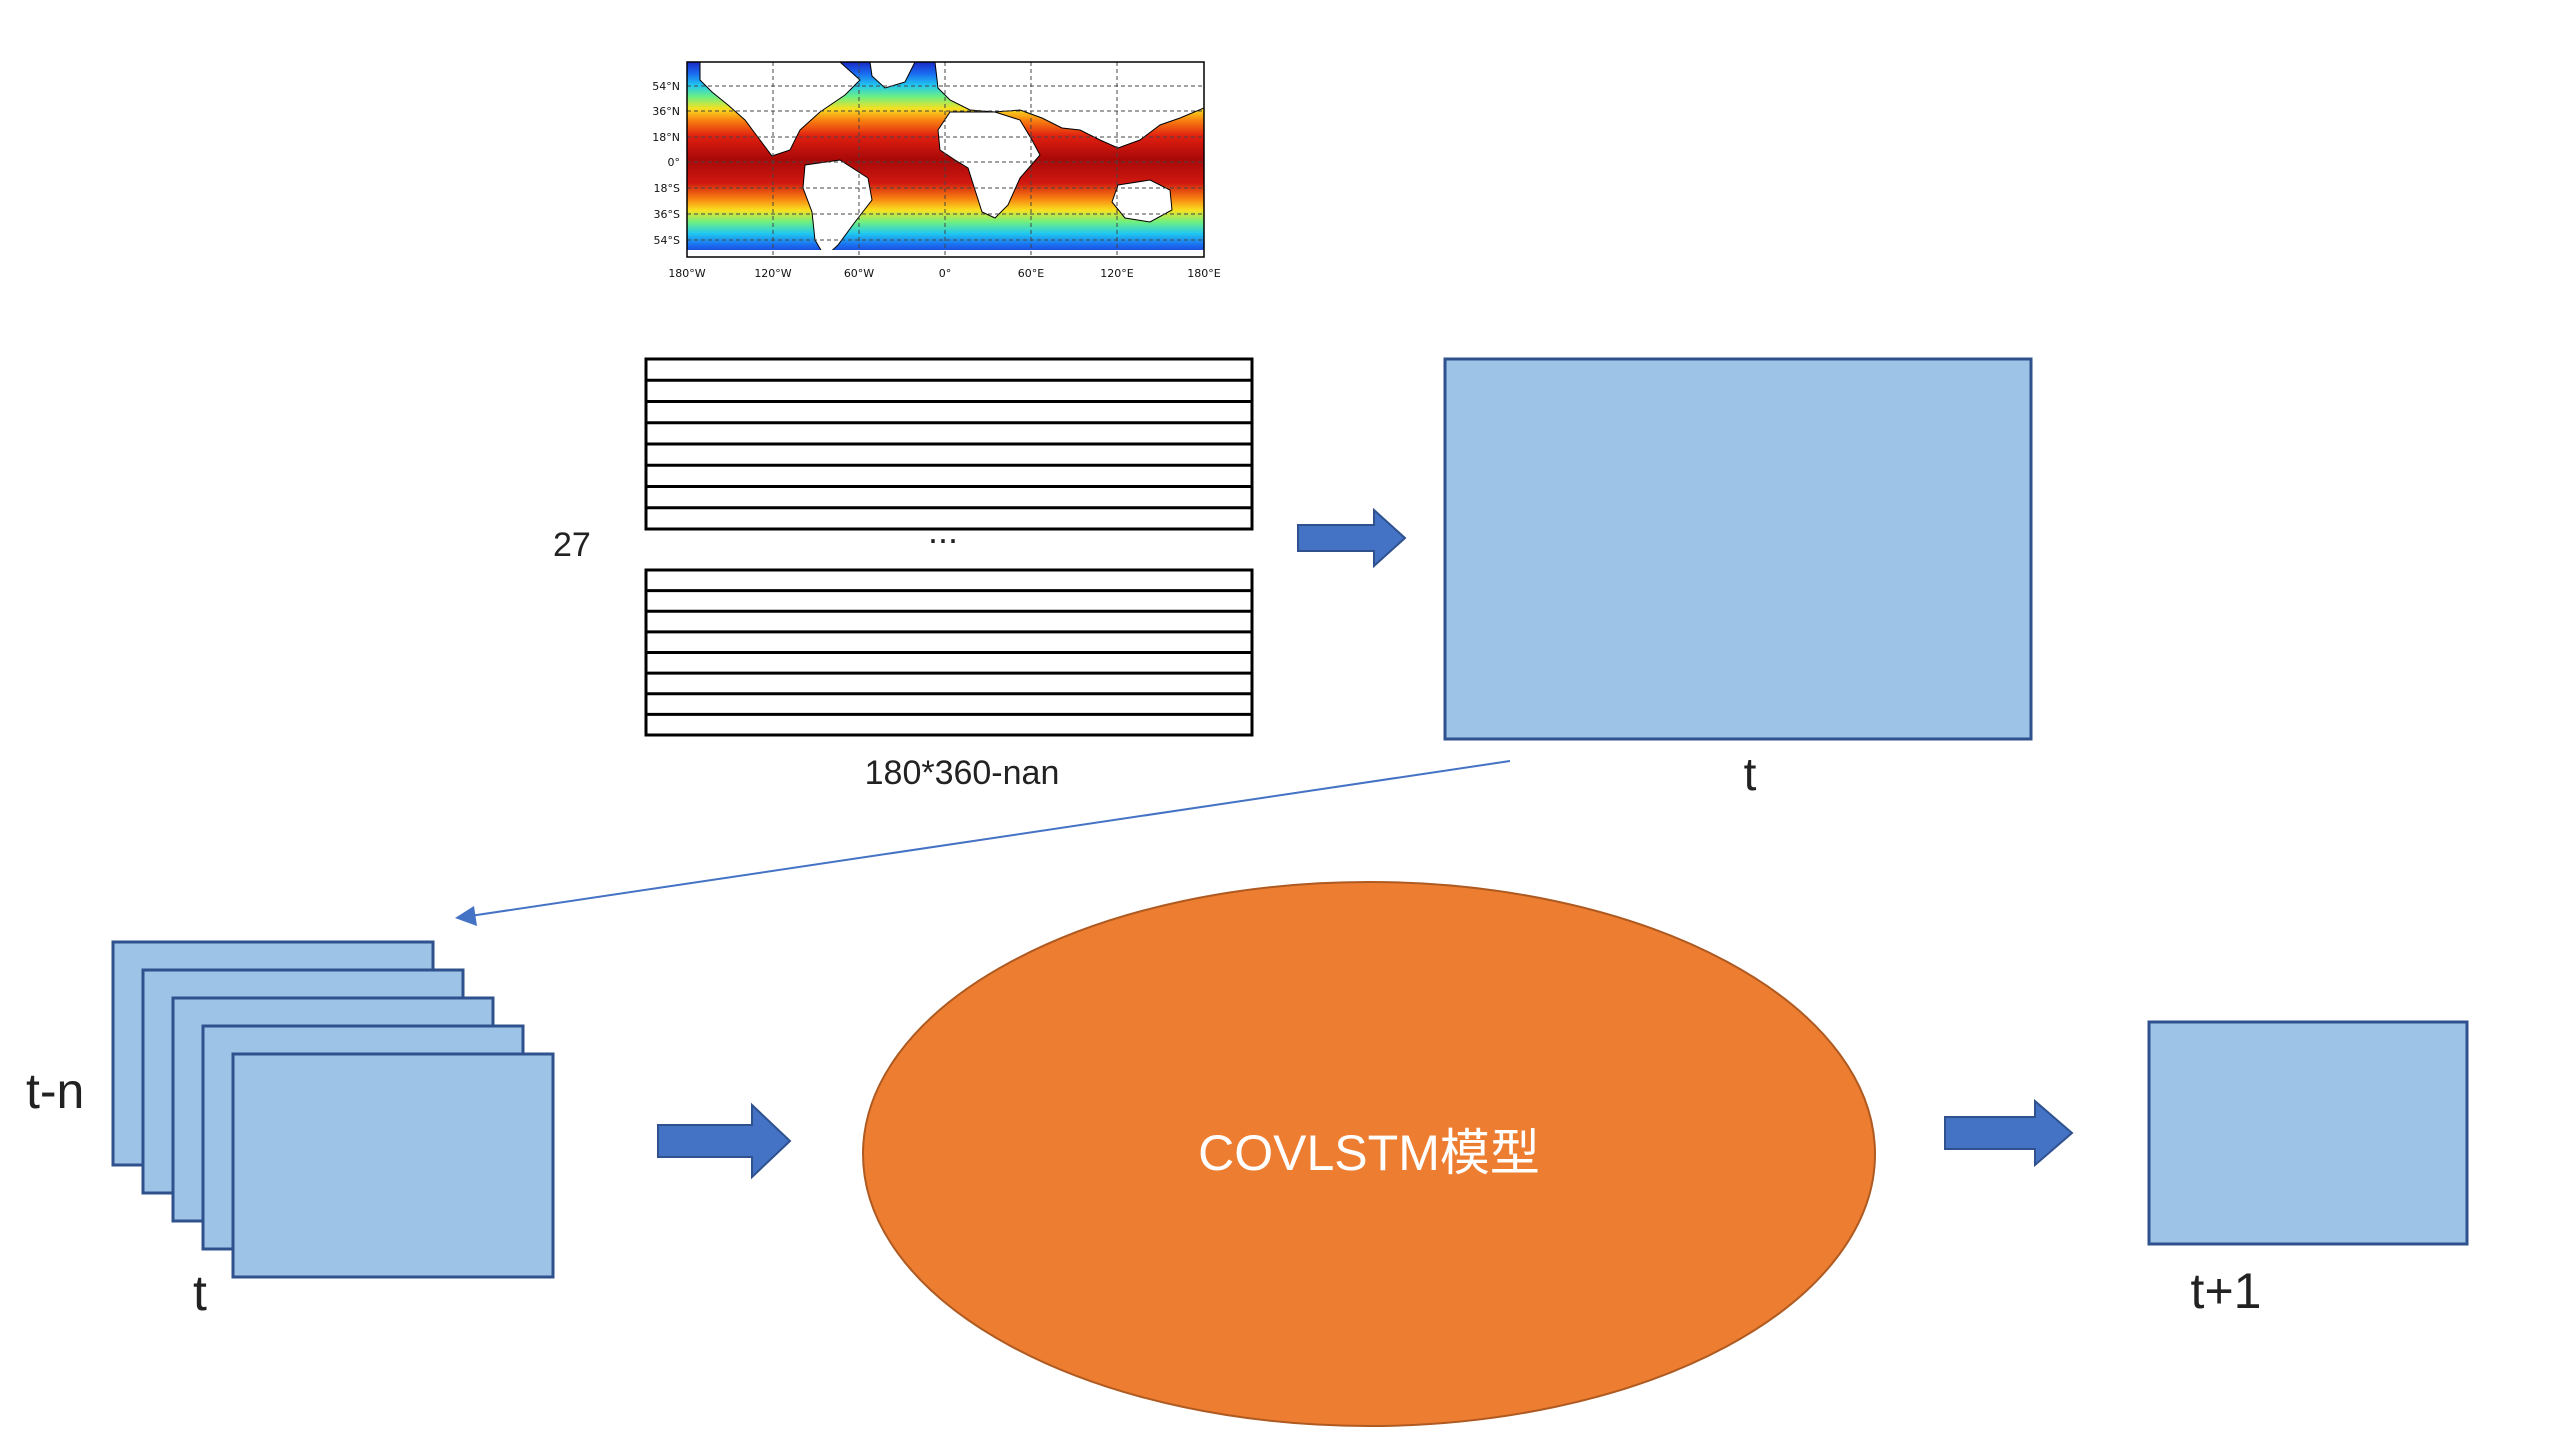 This screenshot has height=1448, width=2567. Describe the element at coordinates (1738, 549) in the screenshot. I see `frame-t-box` at that location.